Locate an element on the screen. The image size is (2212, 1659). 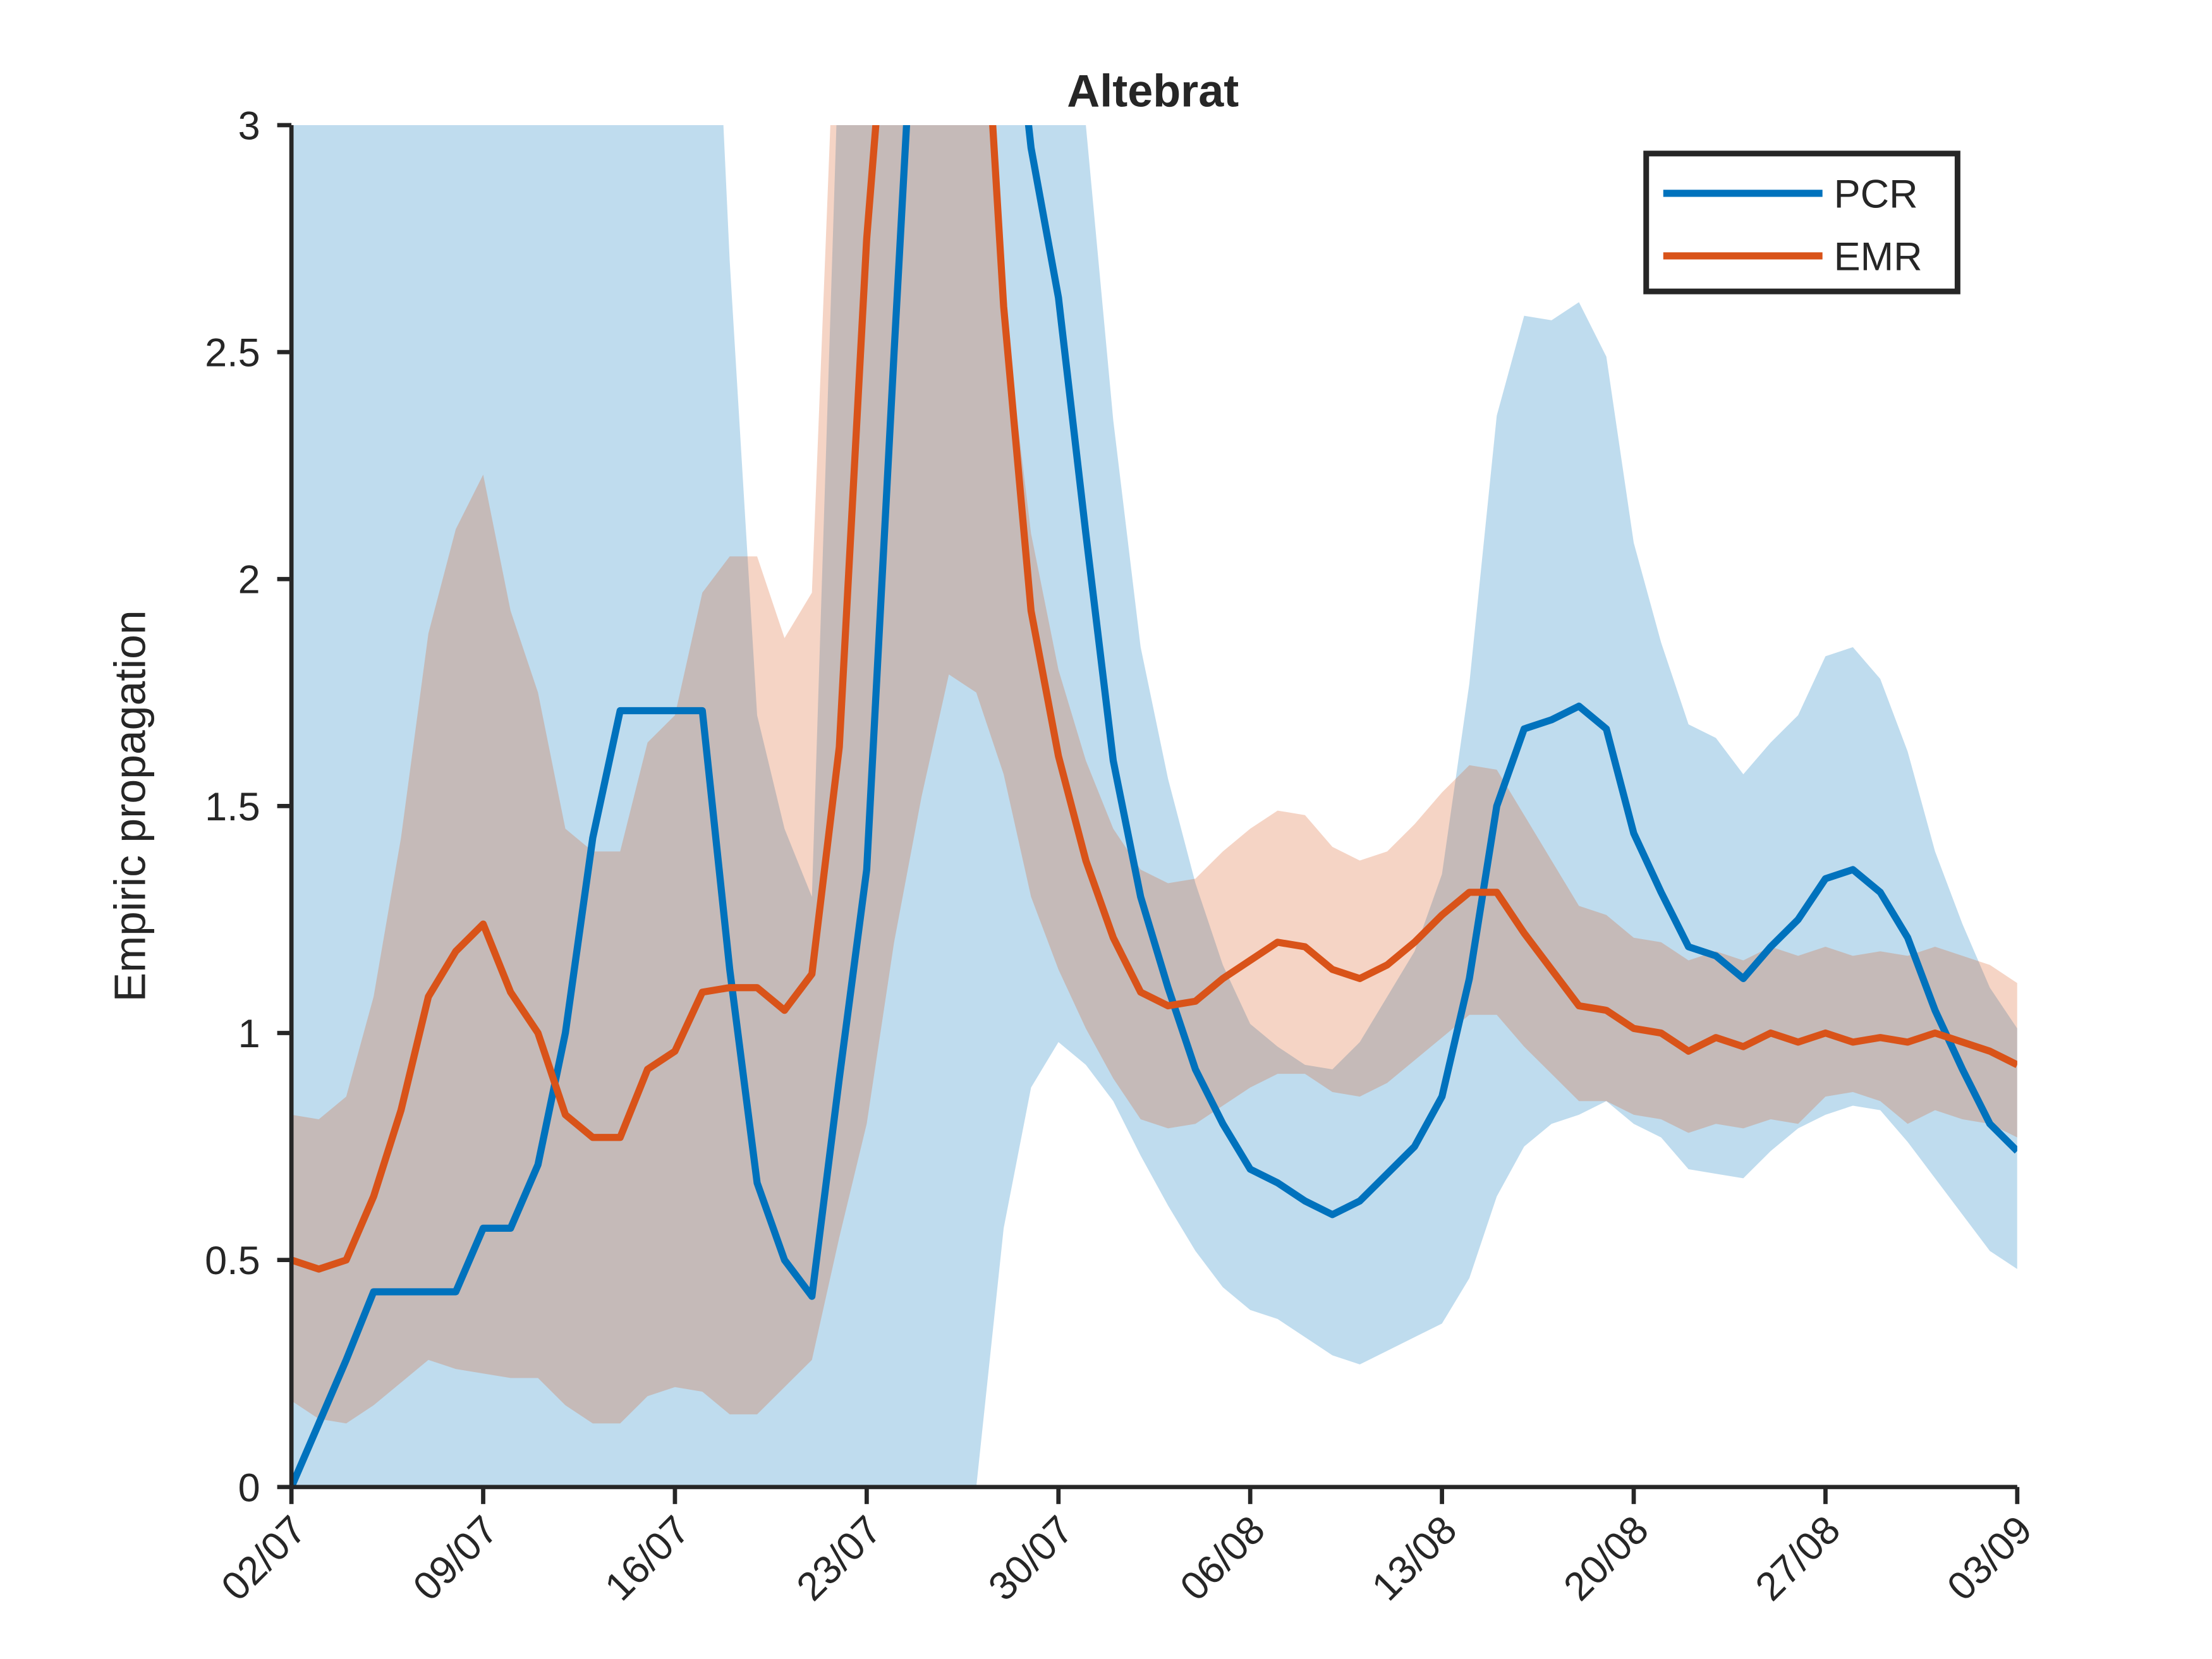
y-tick-label: 3 is located at coordinates (249, 126).